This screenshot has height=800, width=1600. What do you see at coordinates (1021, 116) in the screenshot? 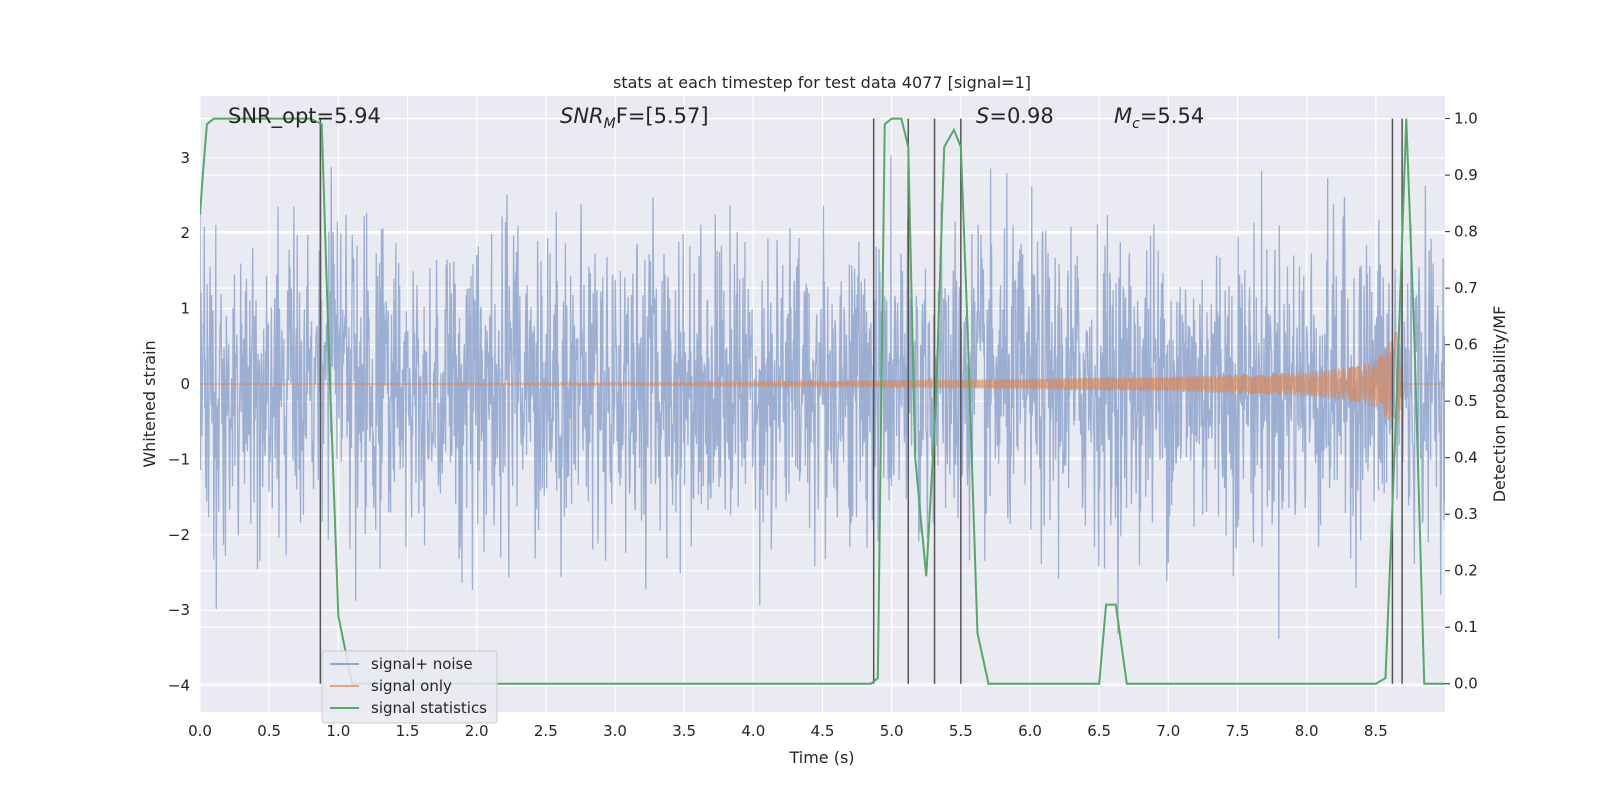
I see `s-value: =0.98` at bounding box center [1021, 116].